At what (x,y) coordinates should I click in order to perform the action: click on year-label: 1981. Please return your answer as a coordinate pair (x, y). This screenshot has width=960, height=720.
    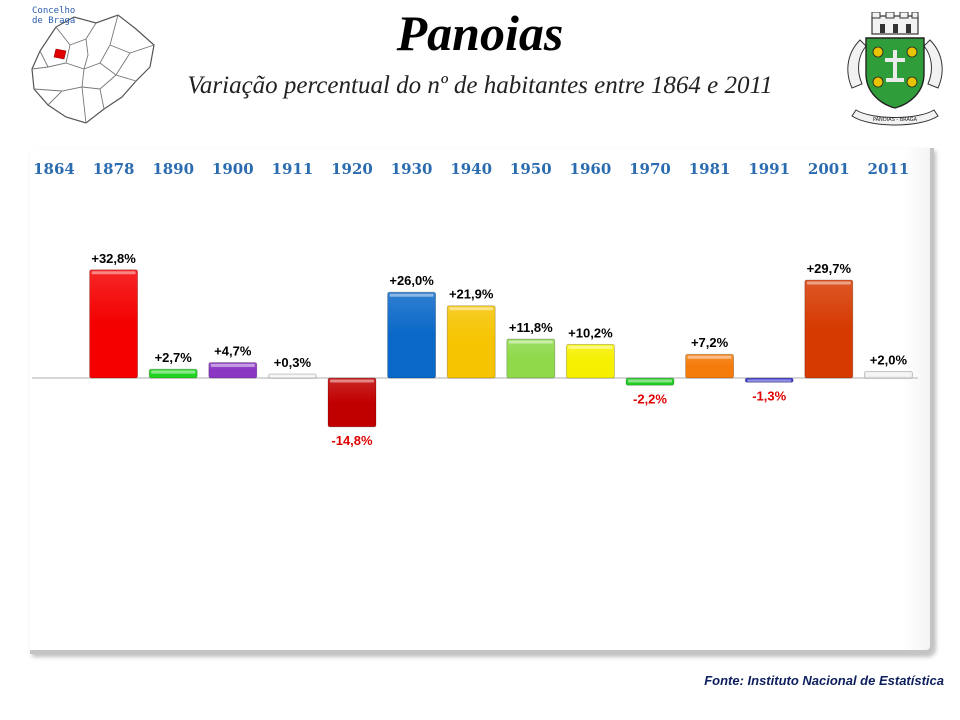
    Looking at the image, I should click on (710, 169).